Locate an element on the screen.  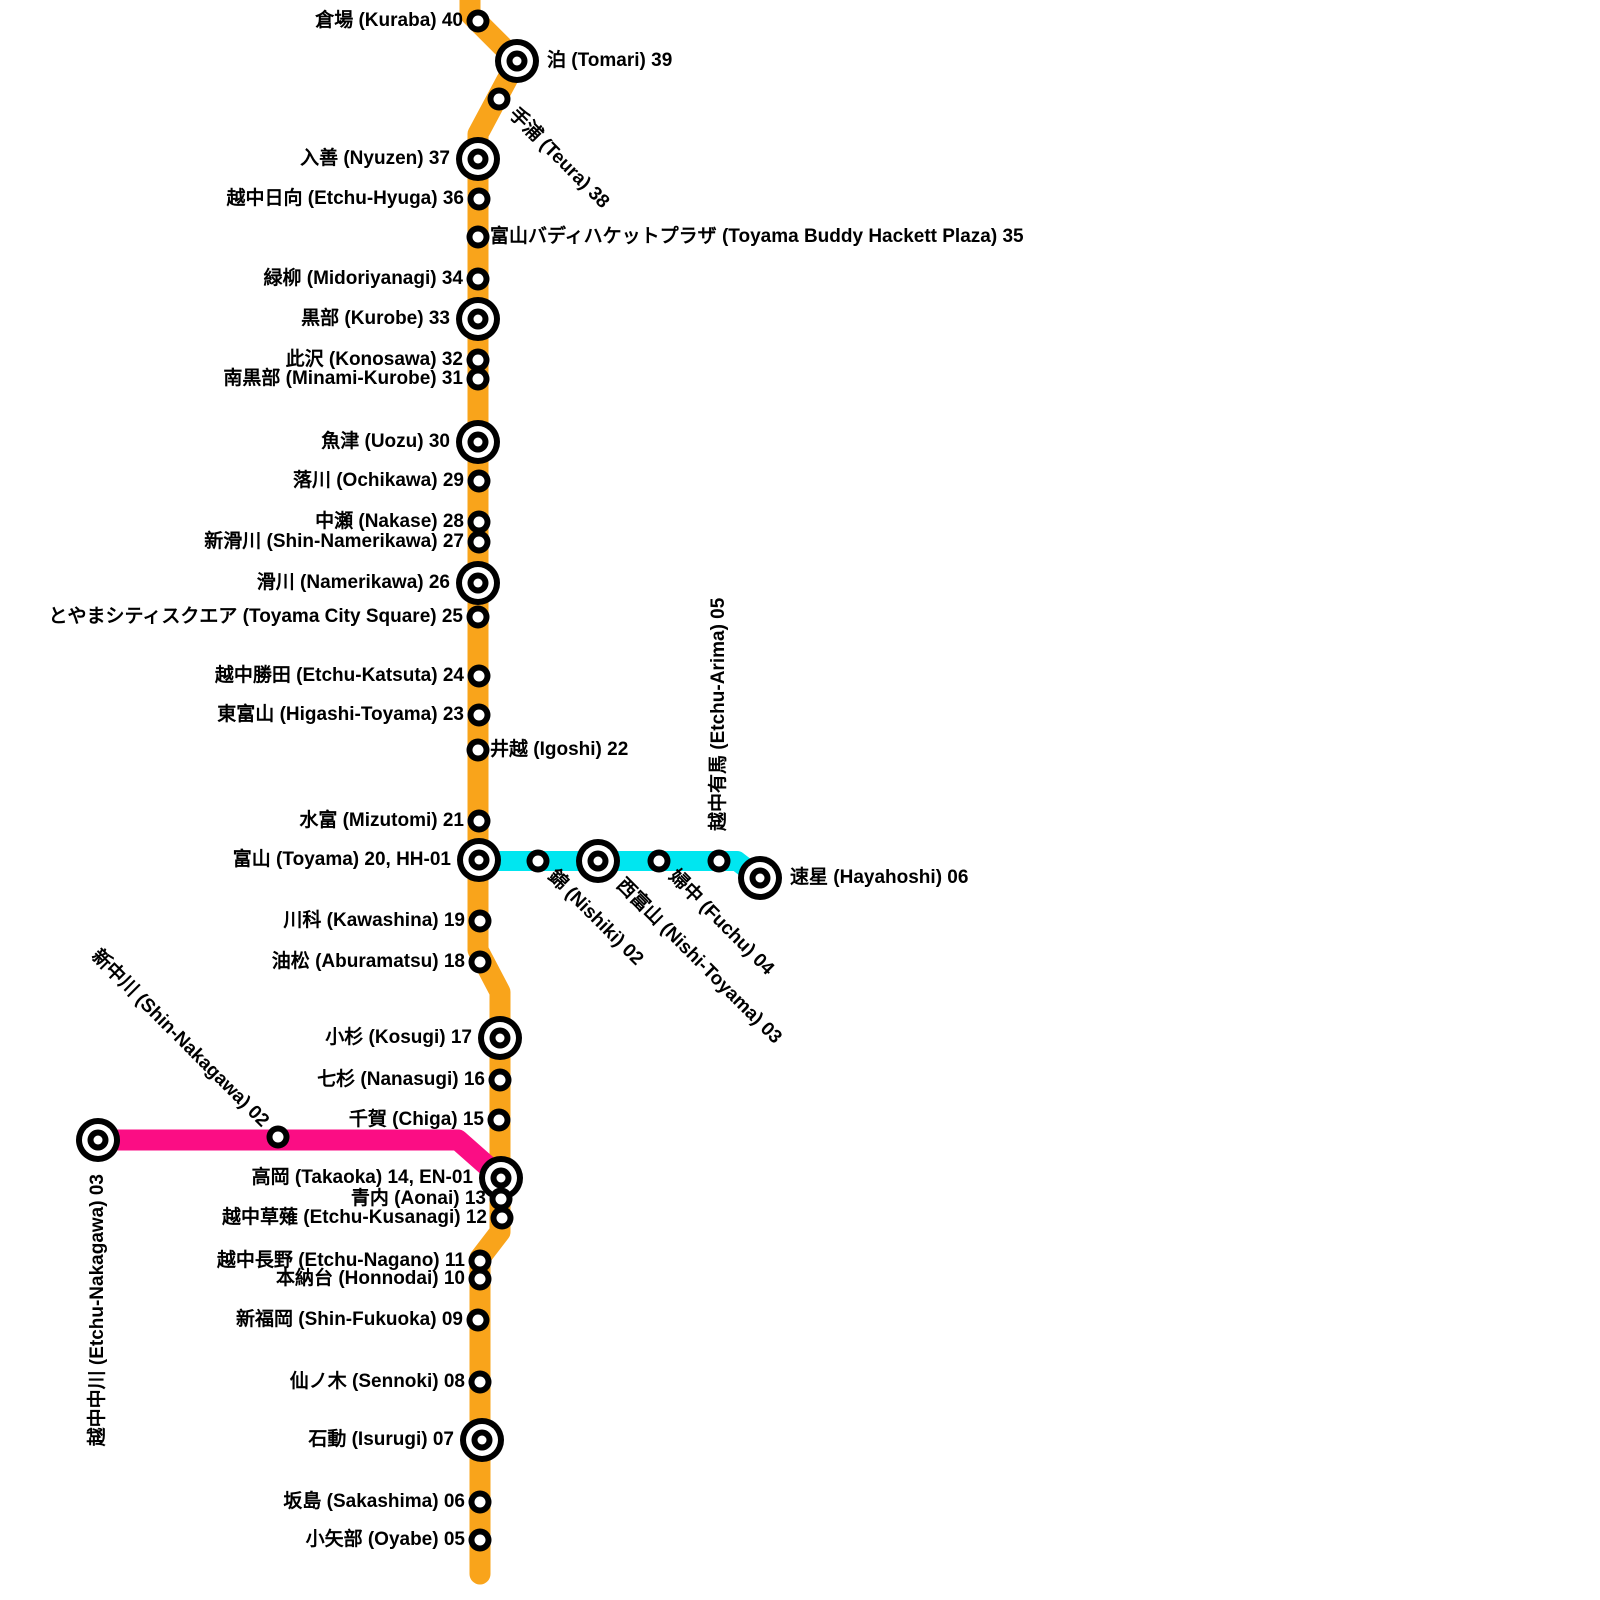
station-dot-toyama-buddy-hackett-plaza is located at coordinates (478, 237).